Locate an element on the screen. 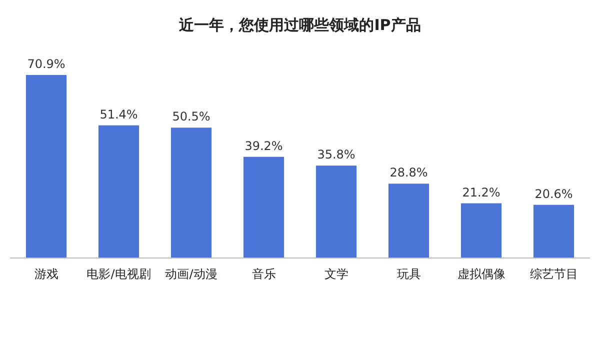  x-tick-label: 动画/动漫 is located at coordinates (191, 274).